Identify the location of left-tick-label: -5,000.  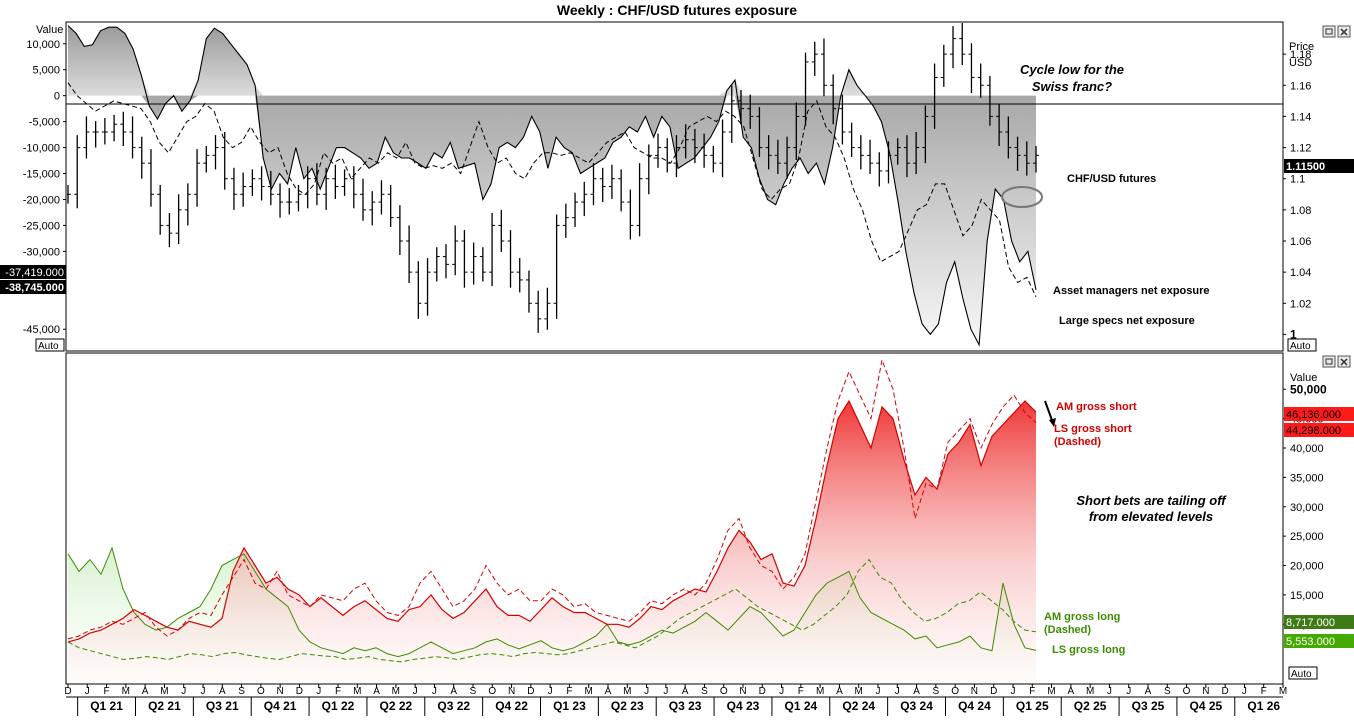
(44, 123).